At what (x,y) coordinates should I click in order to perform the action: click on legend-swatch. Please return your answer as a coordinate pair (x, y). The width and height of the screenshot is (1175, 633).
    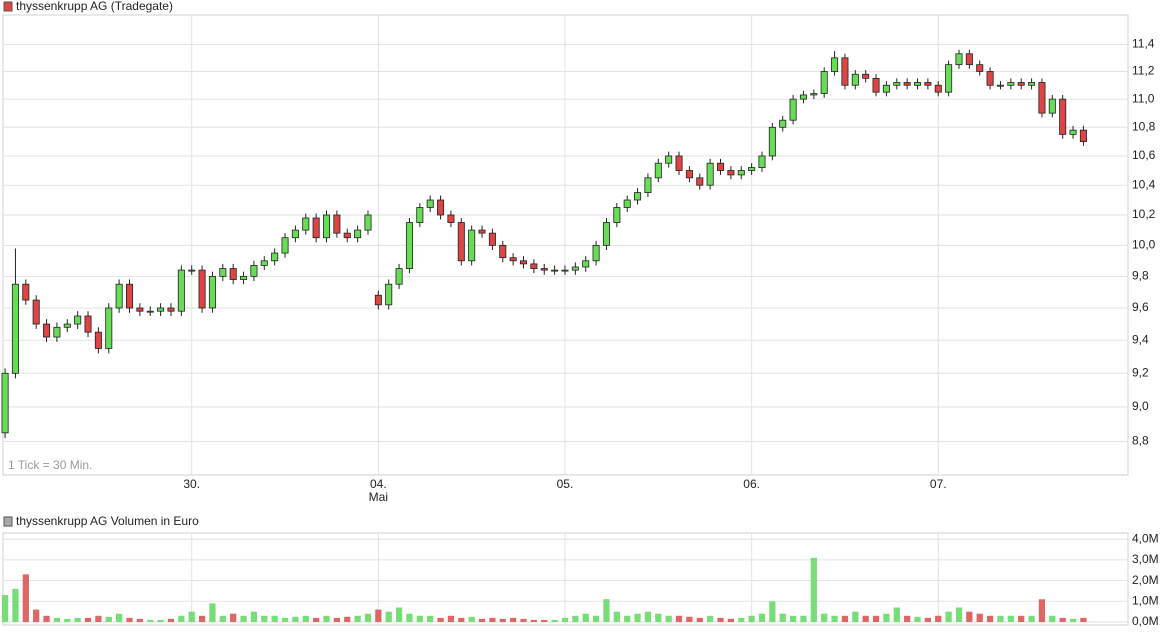
    Looking at the image, I should click on (8, 6).